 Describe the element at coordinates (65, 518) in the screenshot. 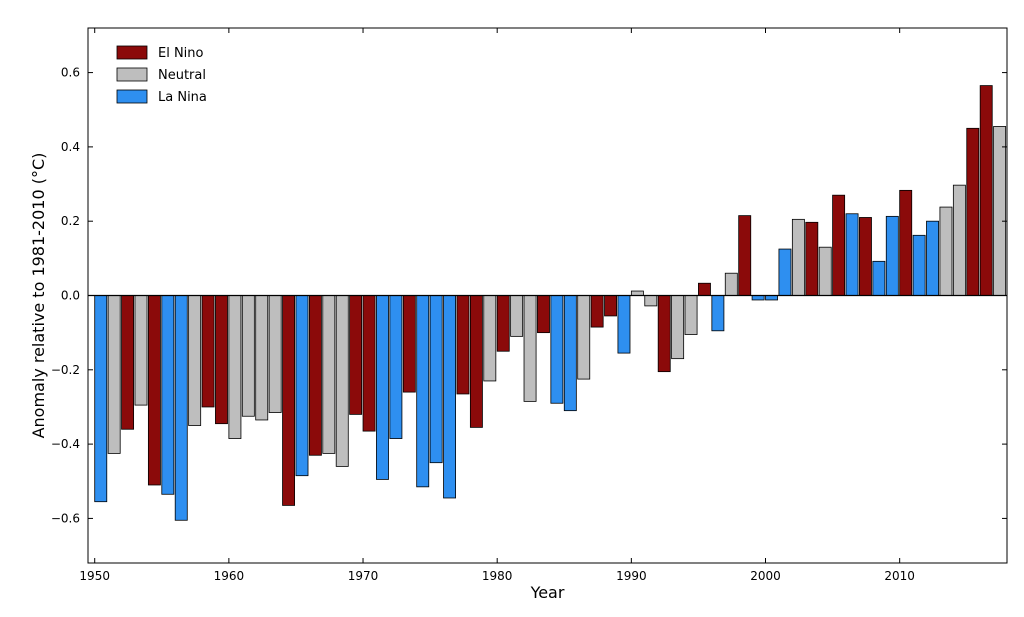

I see `y-tick-label: −0.6` at that location.